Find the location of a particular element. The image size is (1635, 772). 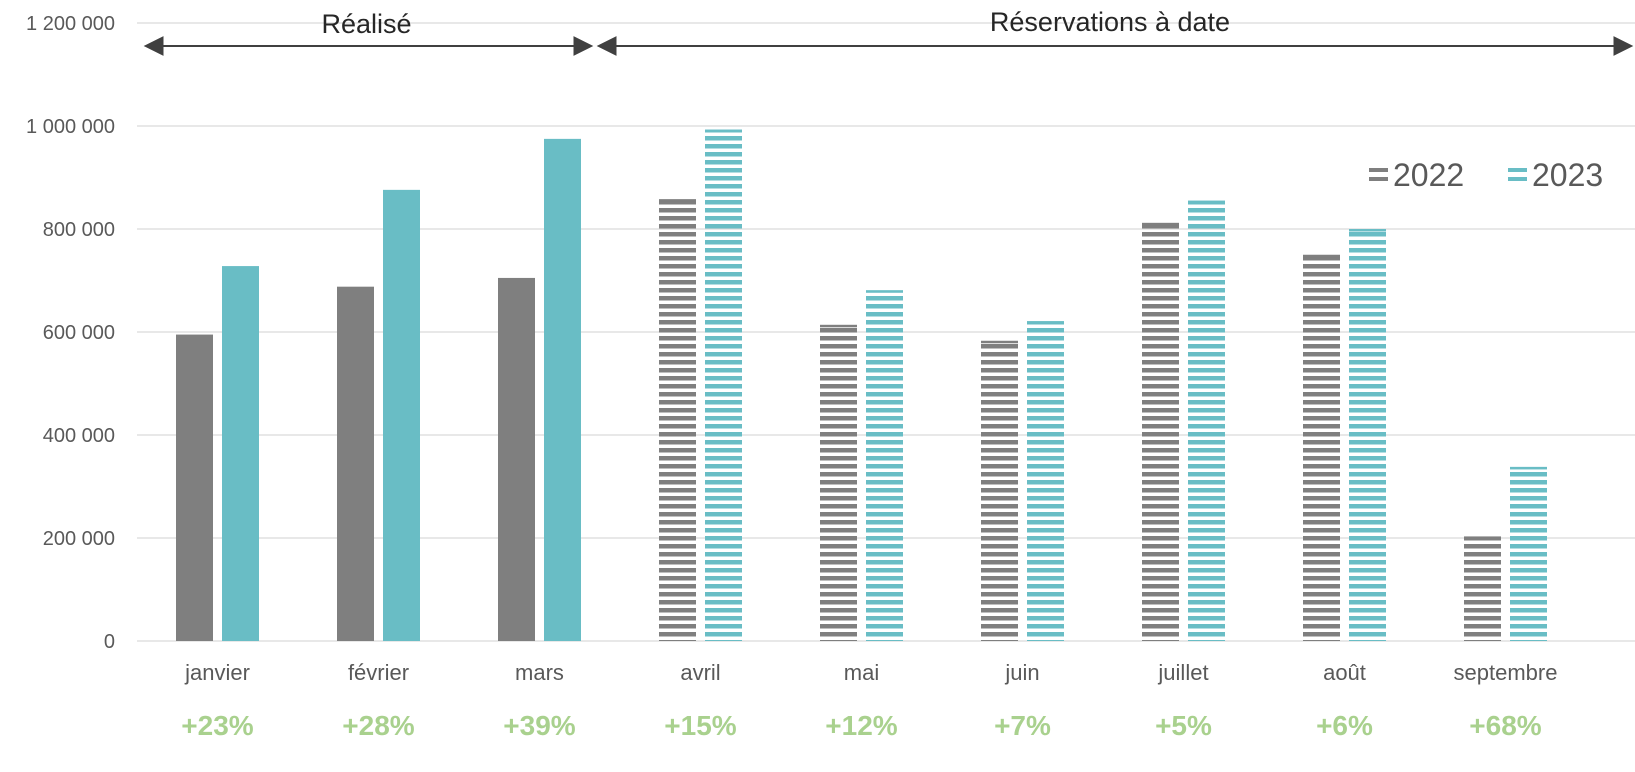

y-tick-label: 800 000 is located at coordinates (79, 230).